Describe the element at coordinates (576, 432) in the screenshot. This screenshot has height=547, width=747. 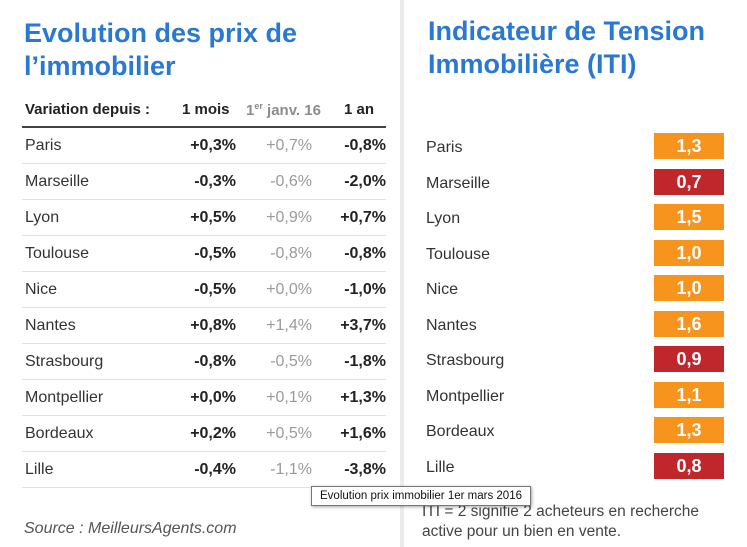
I see `list-item: Bordeaux 1,3` at that location.